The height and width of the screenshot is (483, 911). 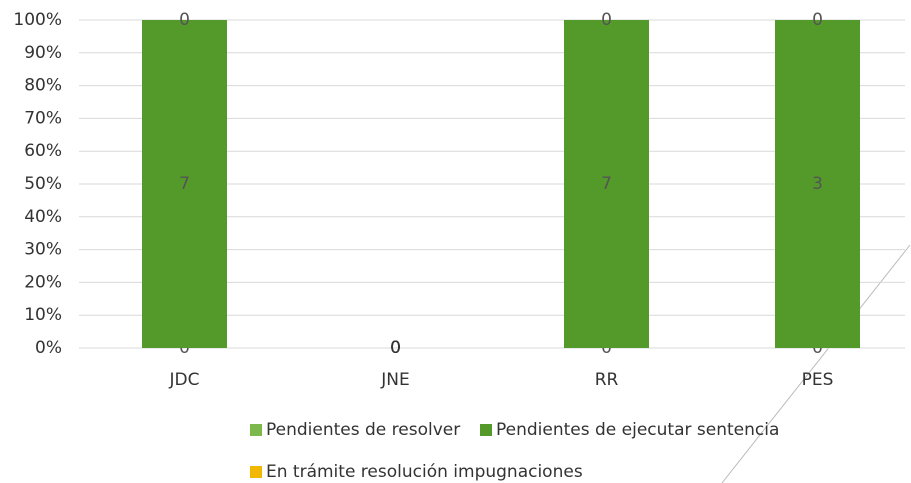 I want to click on y-tick-label: 60%, so click(x=43, y=151).